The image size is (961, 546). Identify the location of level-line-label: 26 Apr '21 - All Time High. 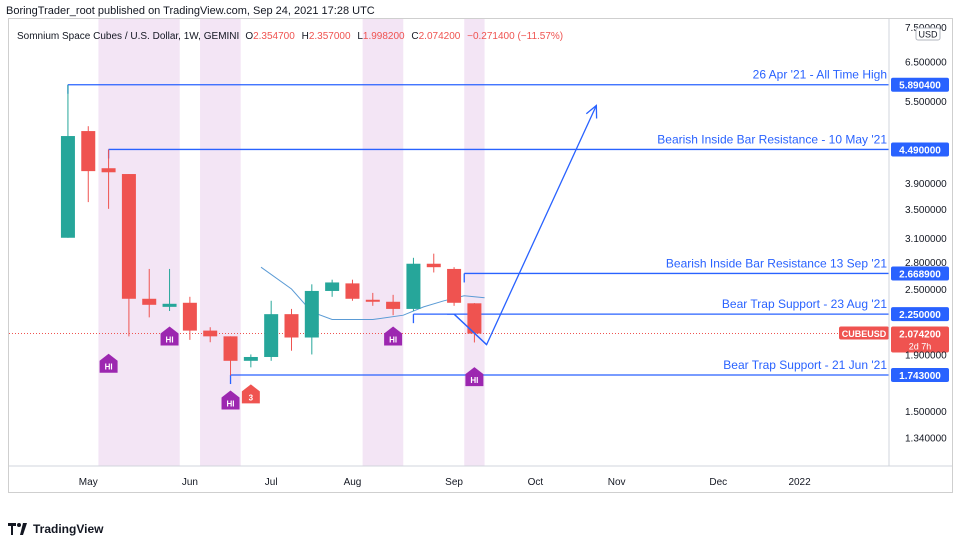
(820, 75).